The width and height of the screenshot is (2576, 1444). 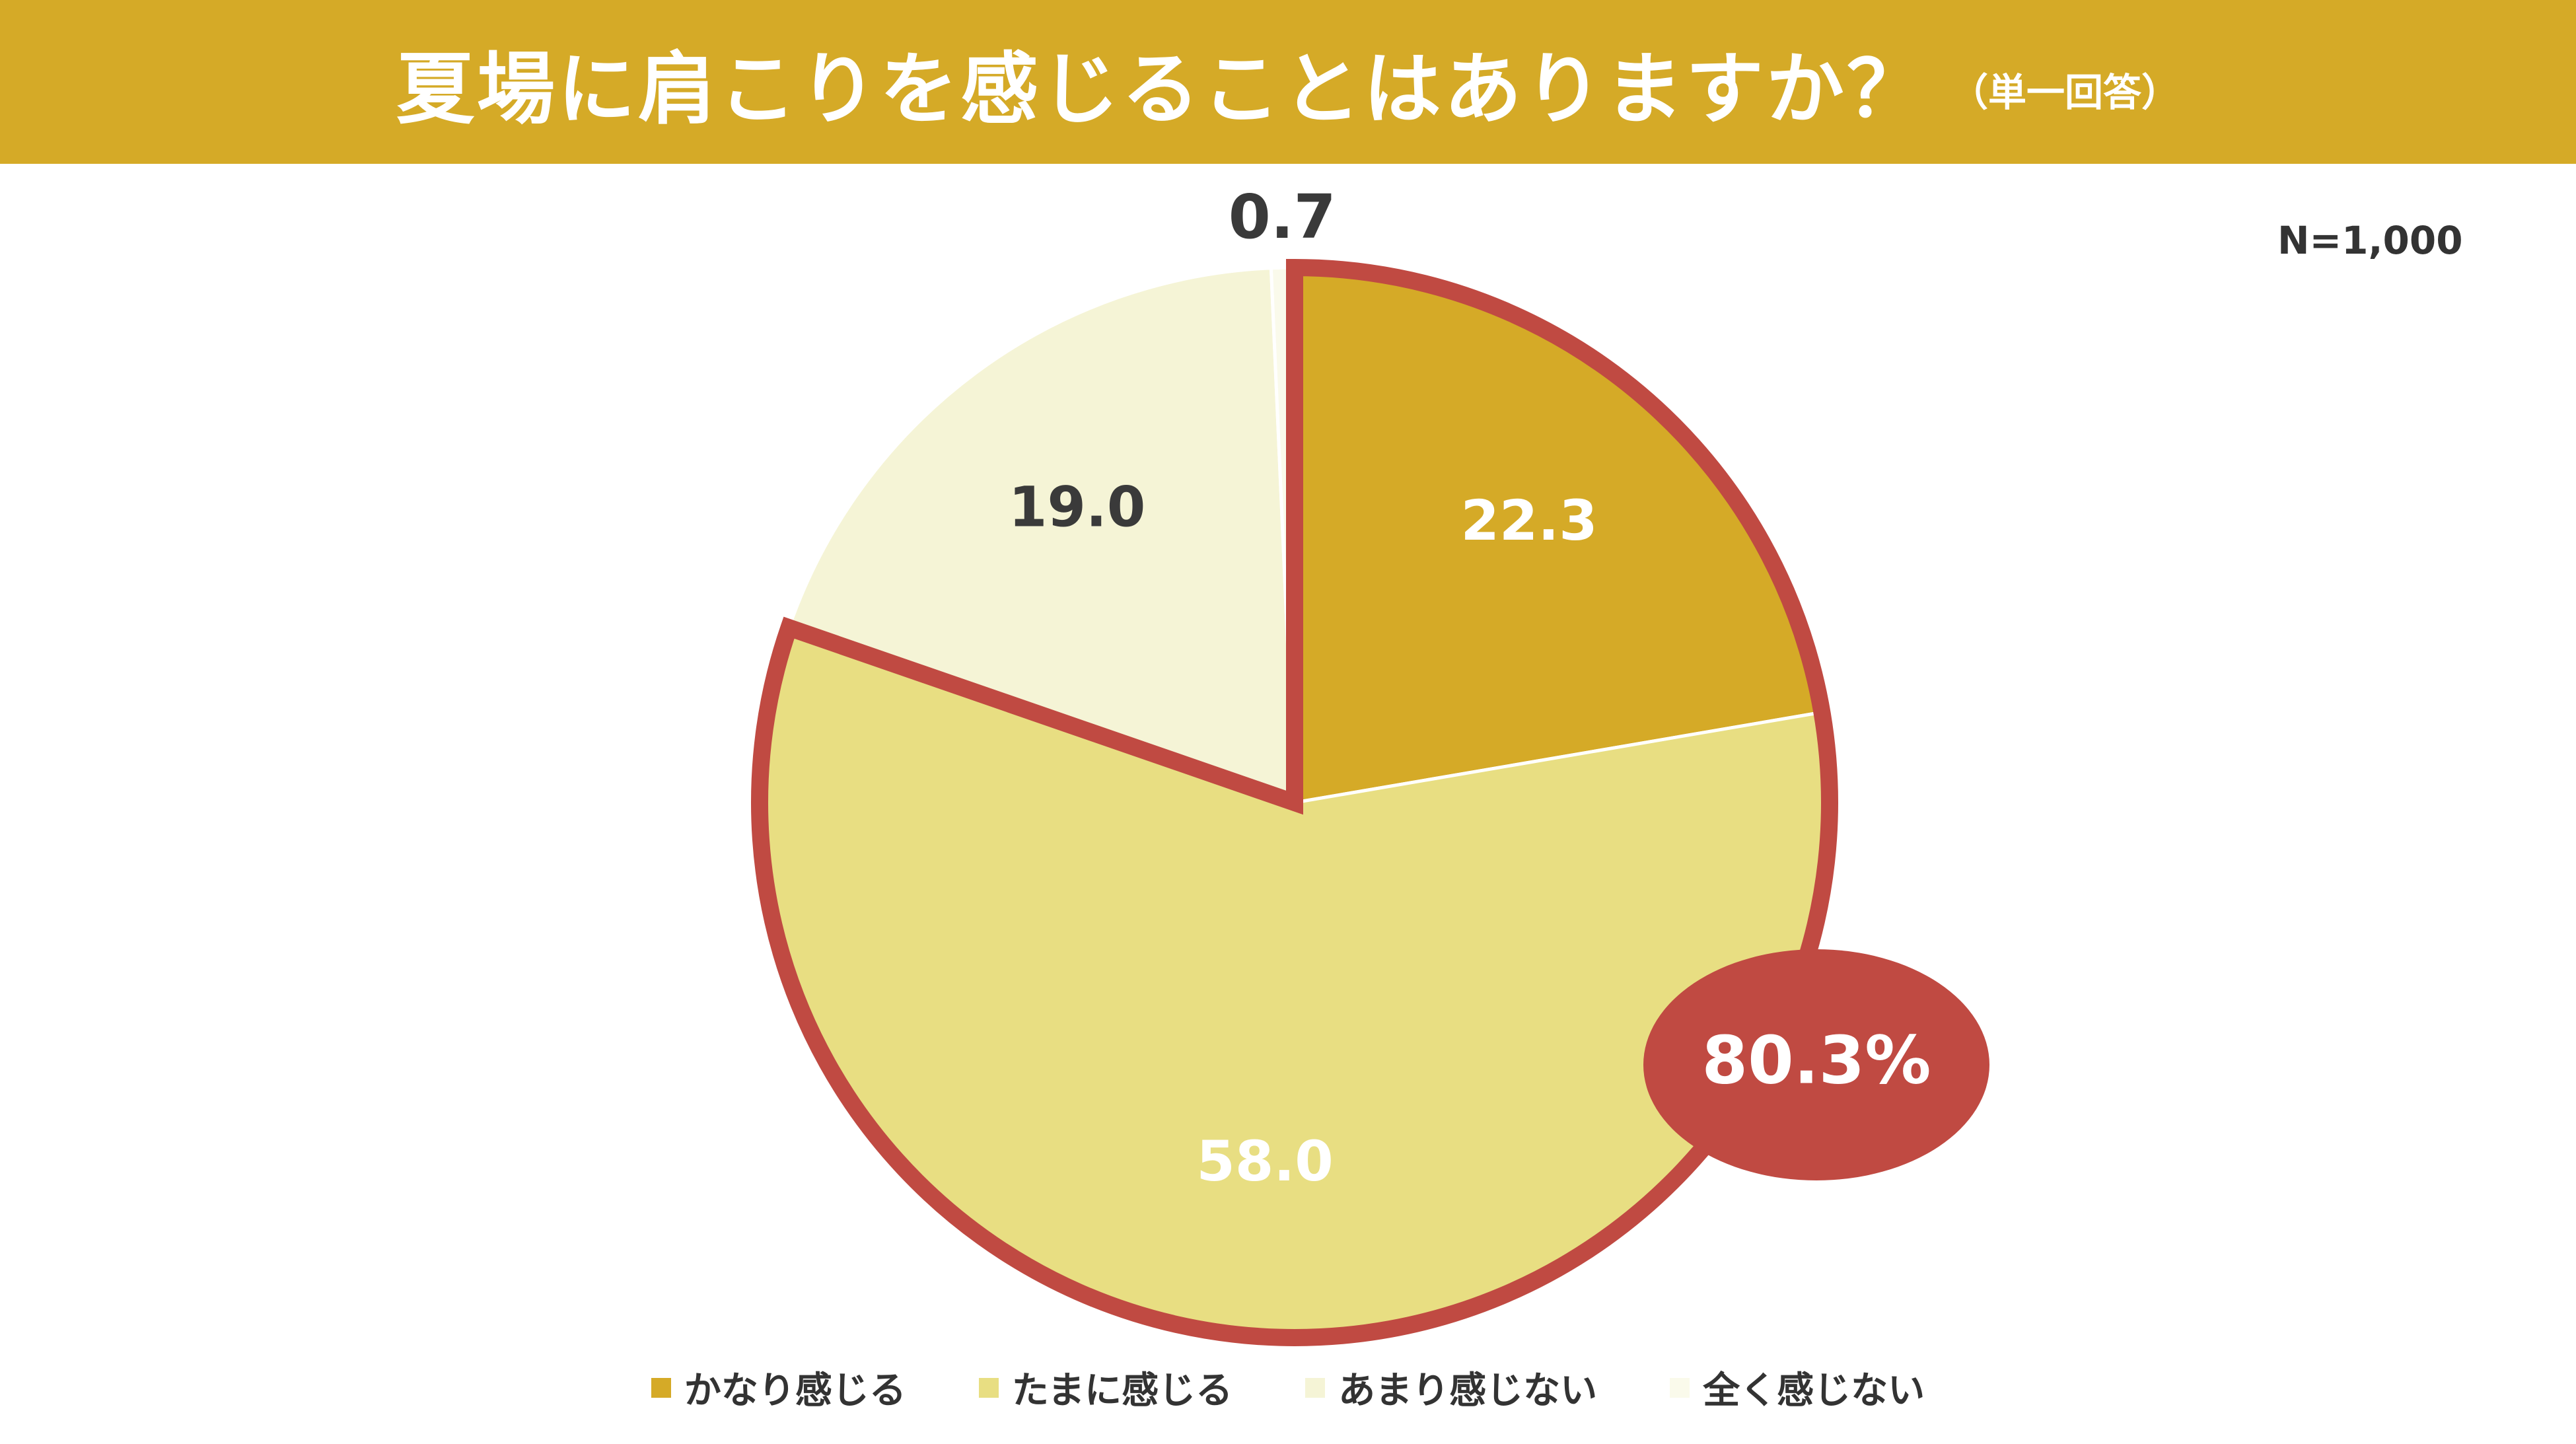 I want to click on legend: かなり感じる たまに感じる あまり感じない 全く感じない, so click(x=1288, y=1387).